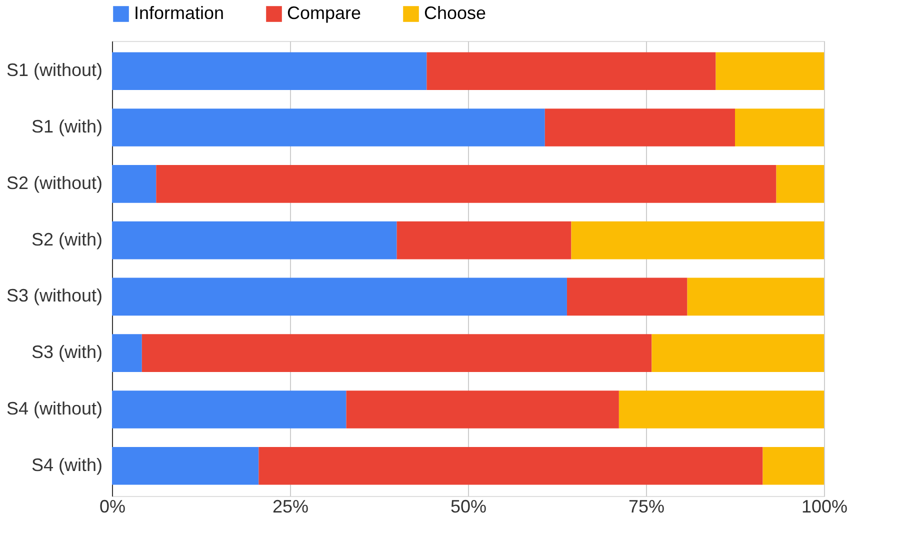  What do you see at coordinates (54, 182) in the screenshot?
I see `y-tick-label: S2 (without)` at bounding box center [54, 182].